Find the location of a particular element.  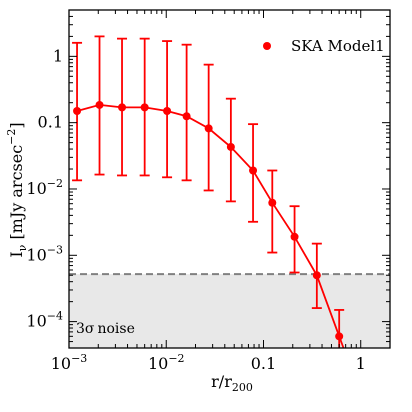

legend-marker is located at coordinates (267, 46).